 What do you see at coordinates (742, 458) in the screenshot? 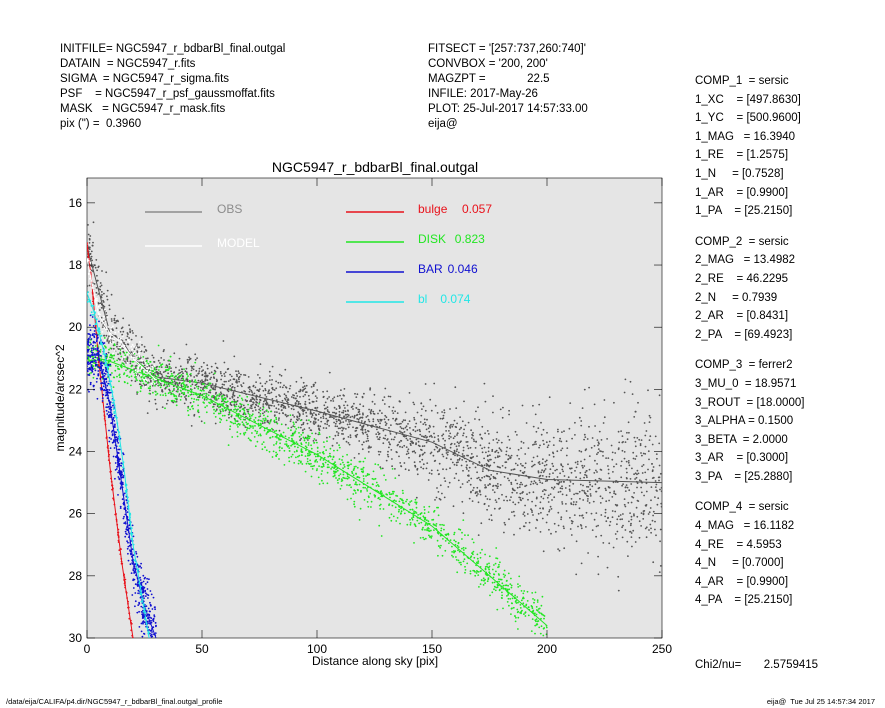
I see `component-parameter: 3_AR = [0.3000]` at bounding box center [742, 458].